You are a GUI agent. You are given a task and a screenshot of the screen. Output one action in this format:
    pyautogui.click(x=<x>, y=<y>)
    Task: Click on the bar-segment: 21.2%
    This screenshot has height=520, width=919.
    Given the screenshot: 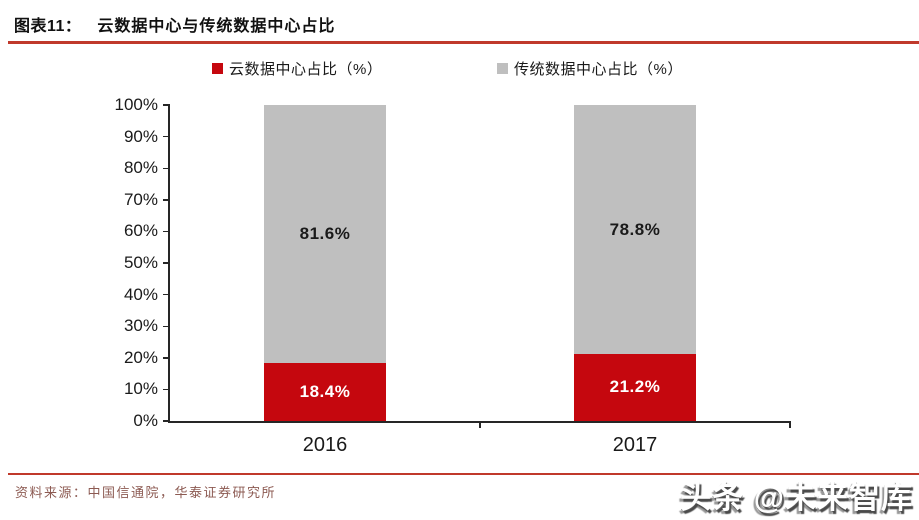 What is the action you would take?
    pyautogui.click(x=635, y=387)
    